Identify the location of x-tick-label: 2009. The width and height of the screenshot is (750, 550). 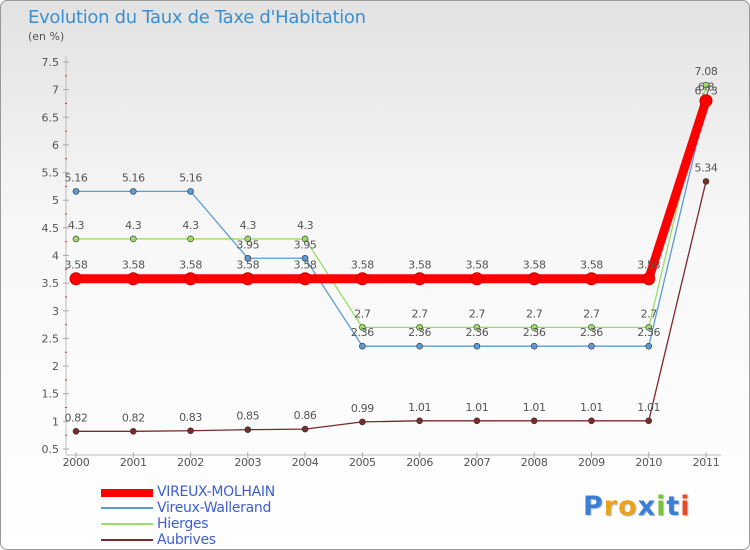
(591, 462).